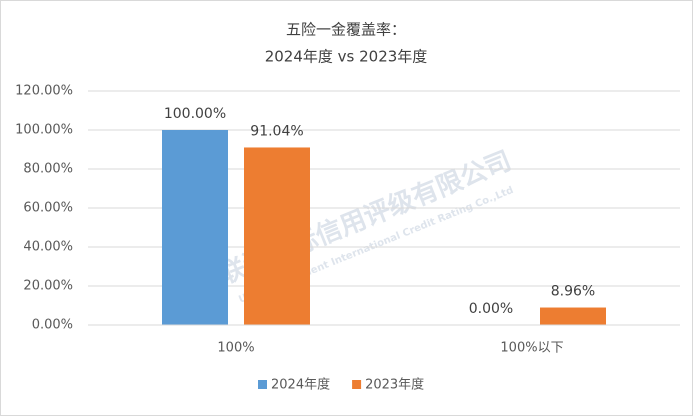 This screenshot has width=693, height=416. Describe the element at coordinates (573, 292) in the screenshot. I see `data-label: 8.96%` at that location.